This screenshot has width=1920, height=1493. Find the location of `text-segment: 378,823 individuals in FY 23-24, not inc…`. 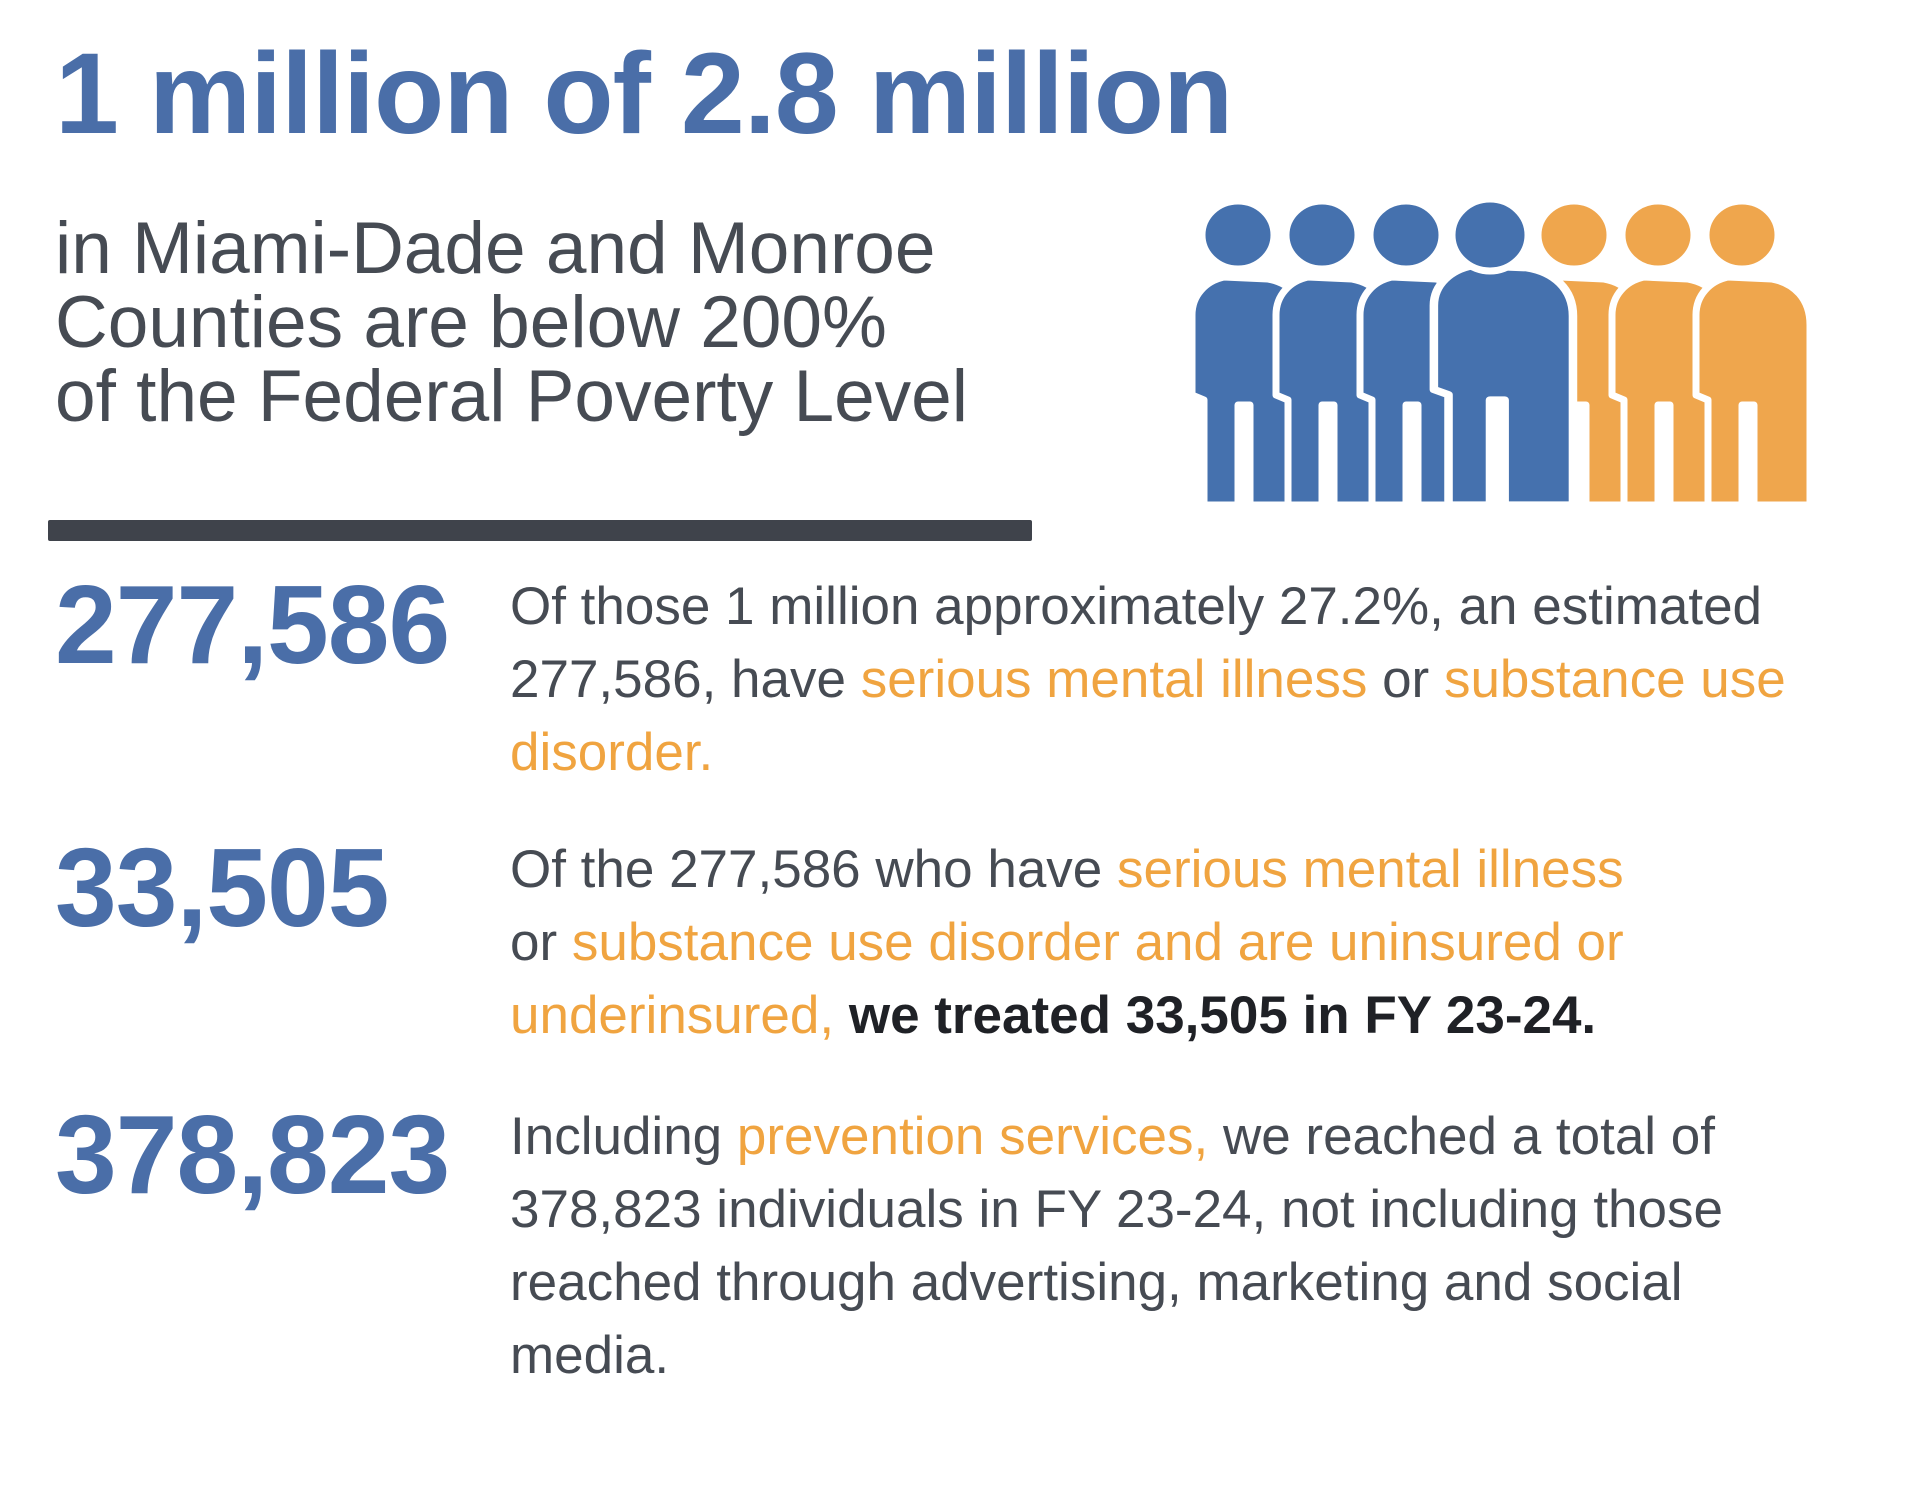

text-segment: 378,823 individuals in FY 23-24, not inc… is located at coordinates (1116, 1209).